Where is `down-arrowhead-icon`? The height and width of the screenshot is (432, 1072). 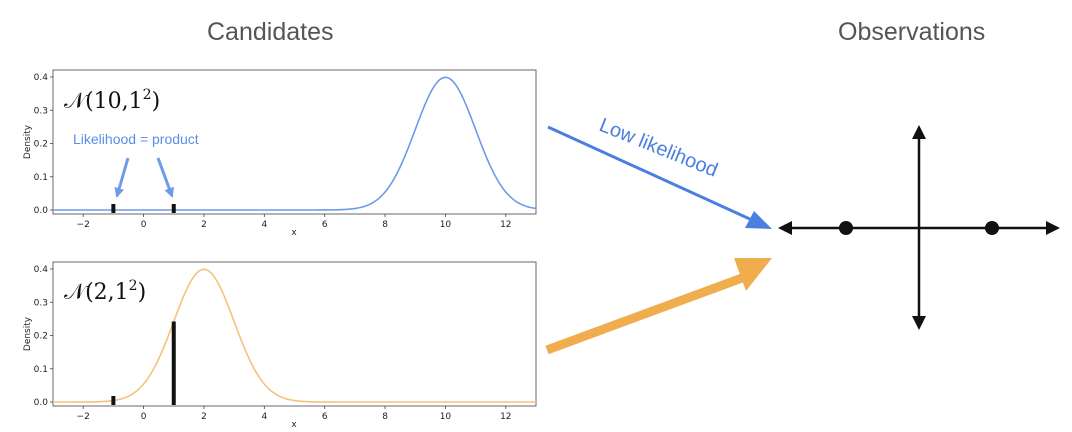 down-arrowhead-icon is located at coordinates (919, 323).